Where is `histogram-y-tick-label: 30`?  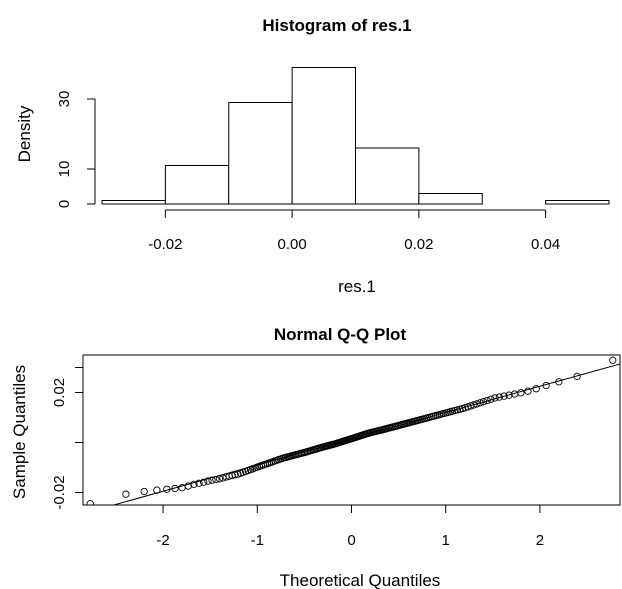
histogram-y-tick-label: 30 is located at coordinates (64, 99).